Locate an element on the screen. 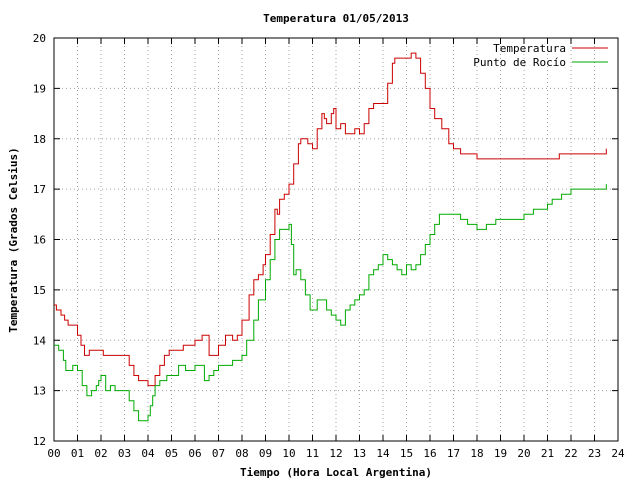 This screenshot has height=480, width=640. x-tick-label: 16 is located at coordinates (429, 453).